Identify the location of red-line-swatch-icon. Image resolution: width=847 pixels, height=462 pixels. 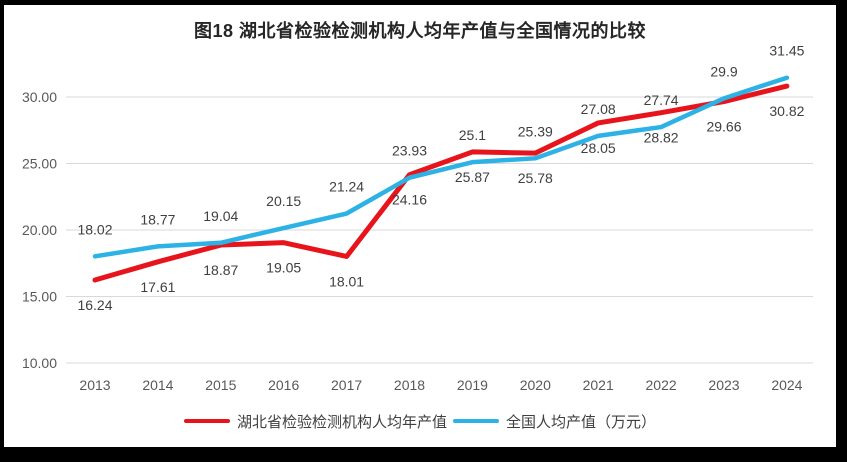
(206, 421).